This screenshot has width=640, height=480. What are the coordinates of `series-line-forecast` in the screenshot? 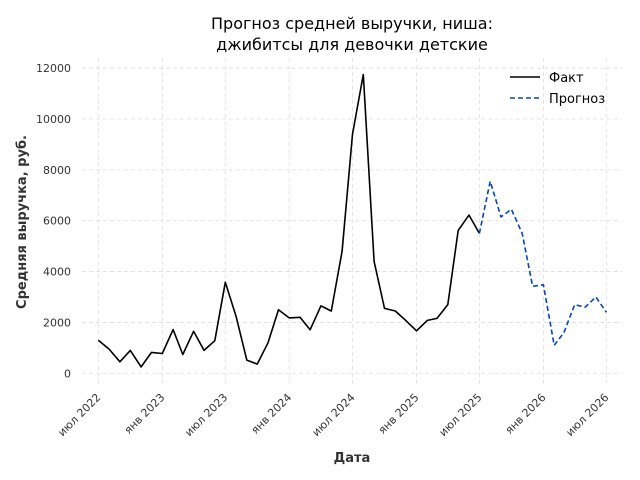 It's located at (543, 263).